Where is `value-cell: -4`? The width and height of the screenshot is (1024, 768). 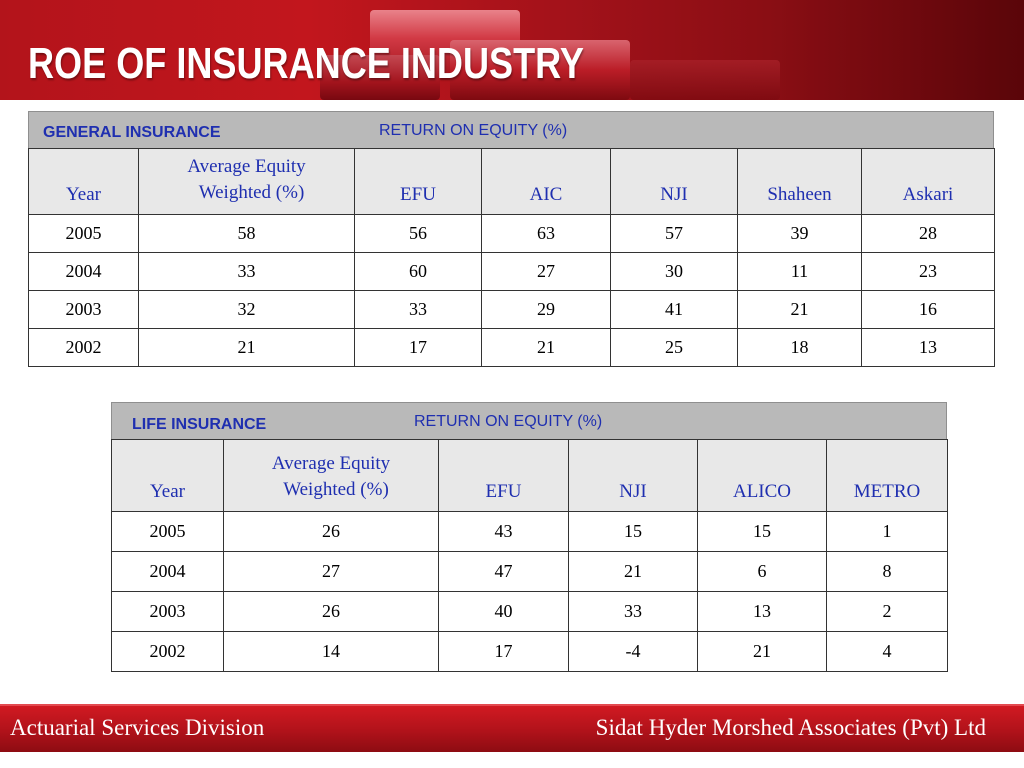
value-cell: -4 is located at coordinates (633, 651).